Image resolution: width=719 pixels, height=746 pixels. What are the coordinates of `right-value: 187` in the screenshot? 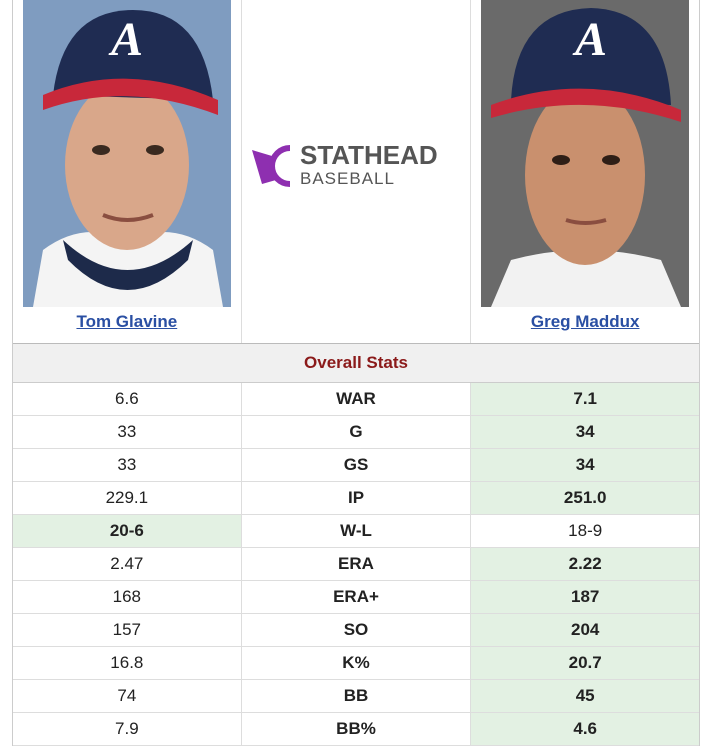 It's located at (585, 597).